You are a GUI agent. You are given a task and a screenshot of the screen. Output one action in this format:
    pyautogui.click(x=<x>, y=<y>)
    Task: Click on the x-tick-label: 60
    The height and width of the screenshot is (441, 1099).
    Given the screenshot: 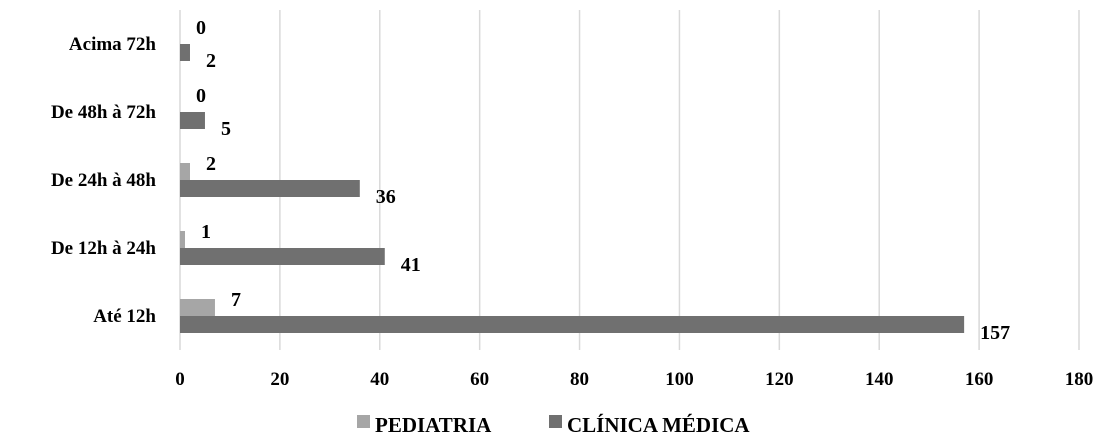 What is the action you would take?
    pyautogui.click(x=479, y=379)
    